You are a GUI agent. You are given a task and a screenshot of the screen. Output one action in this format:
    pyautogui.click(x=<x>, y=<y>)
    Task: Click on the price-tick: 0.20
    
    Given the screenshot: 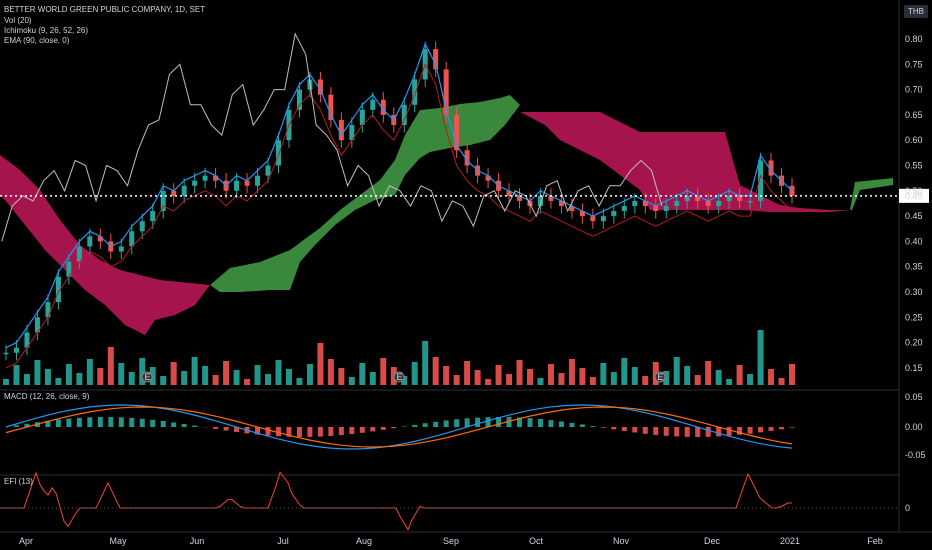 What is the action you would take?
    pyautogui.click(x=914, y=343)
    